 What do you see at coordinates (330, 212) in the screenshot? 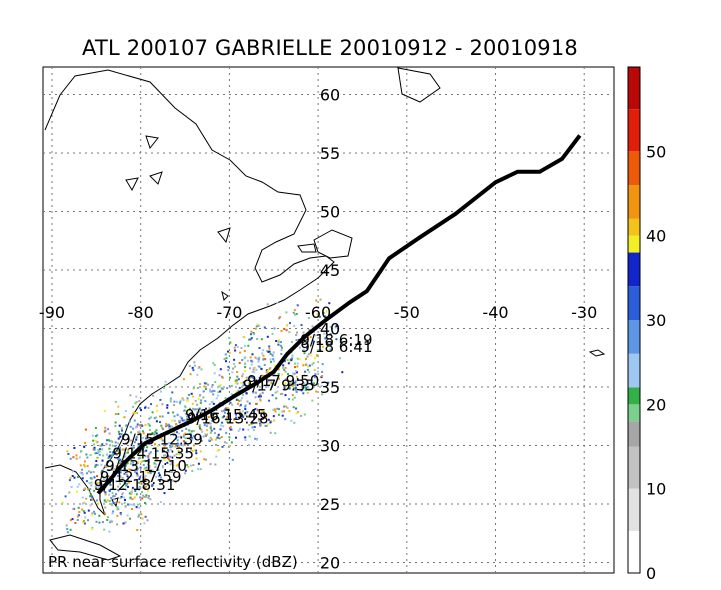
I see `latitude-label: 50` at bounding box center [330, 212].